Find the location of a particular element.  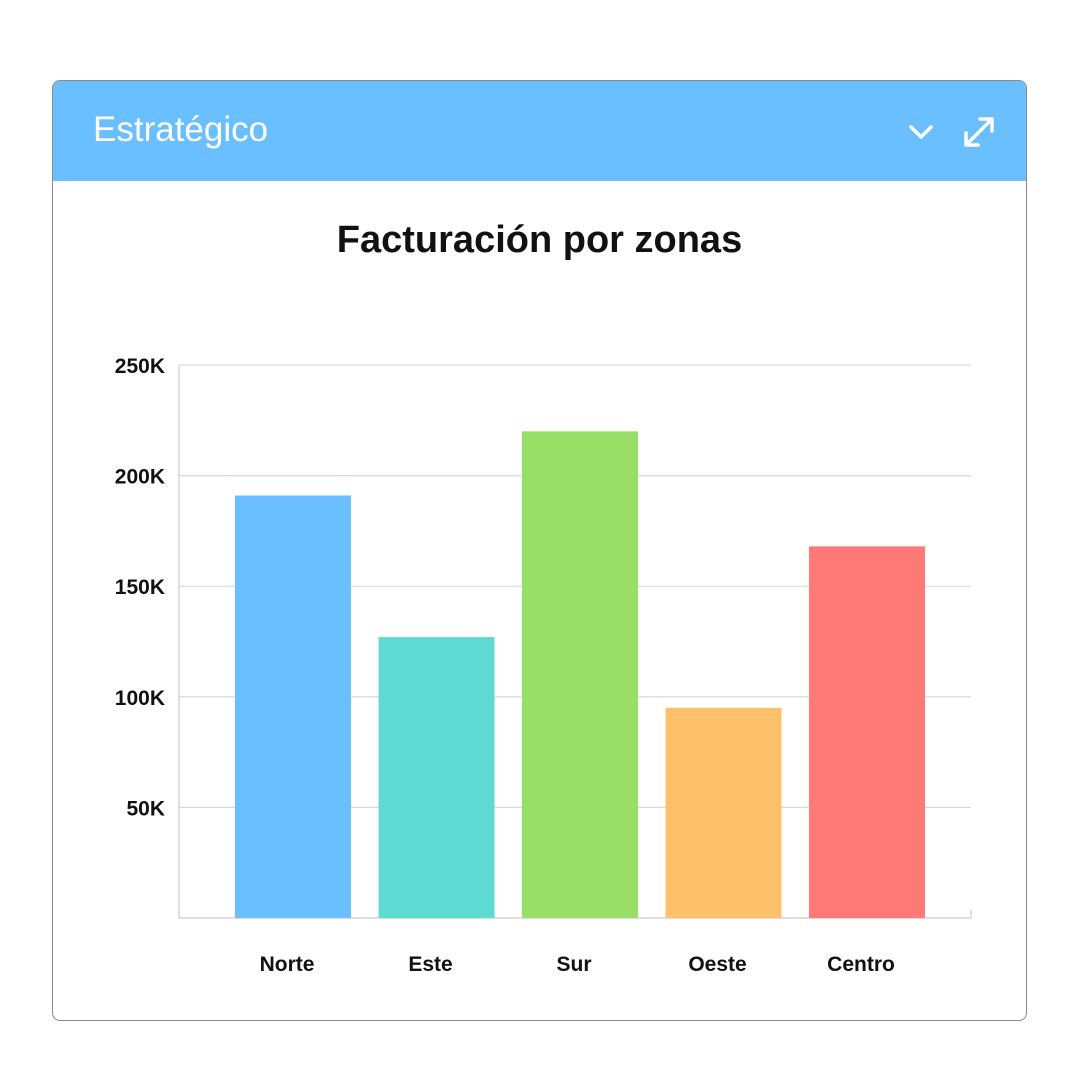

card-header: Estratégico is located at coordinates (539, 131).